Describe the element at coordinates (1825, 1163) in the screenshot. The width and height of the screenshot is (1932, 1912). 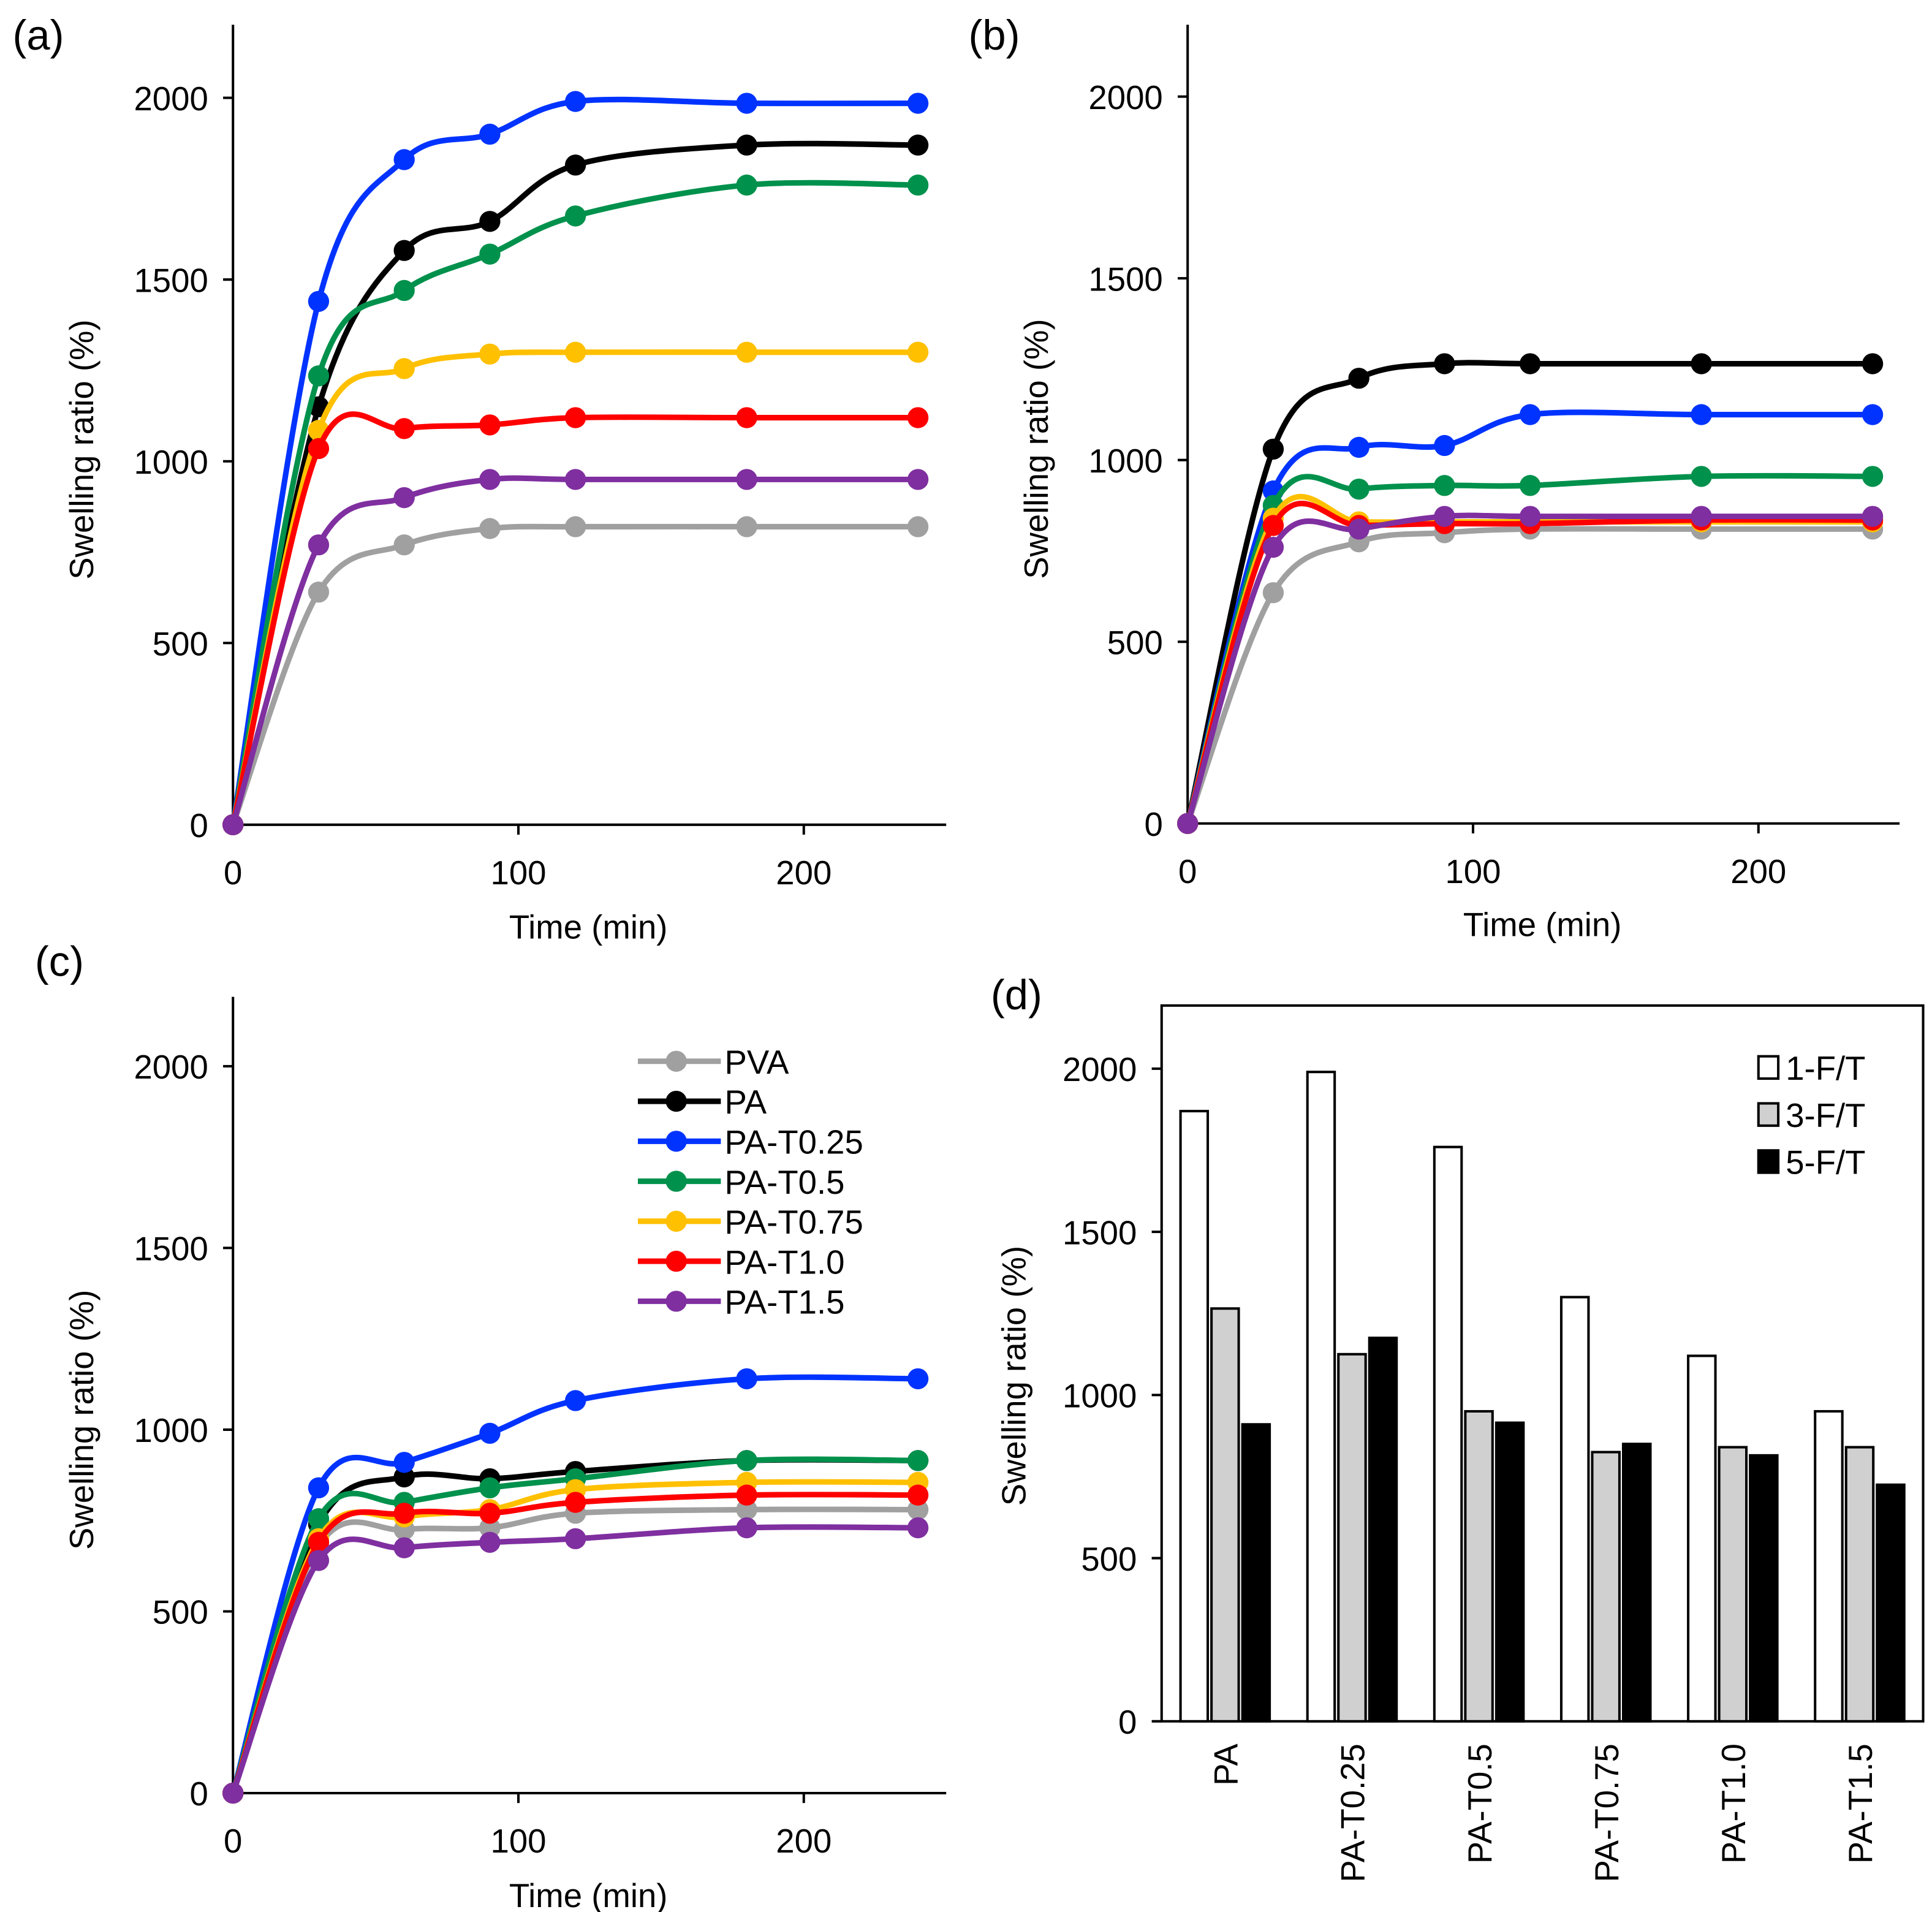
I see `legend-label: 5-F/T` at that location.